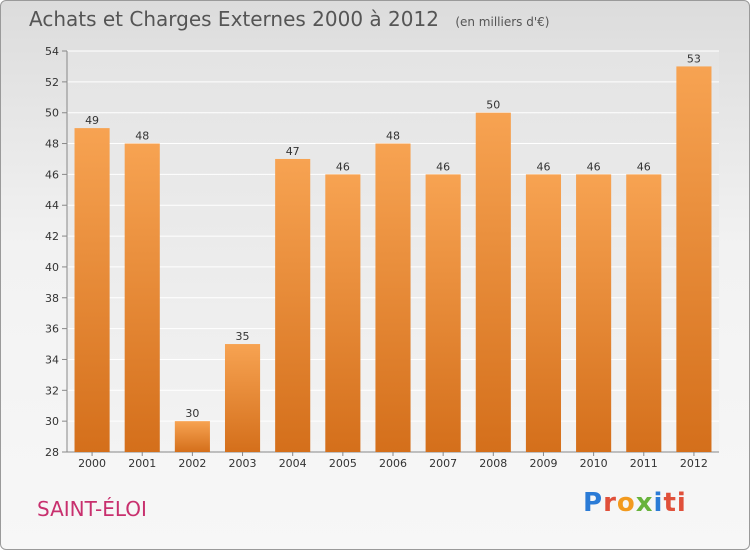 This screenshot has height=550, width=750. I want to click on x-tick-label: 2001, so click(142, 463).